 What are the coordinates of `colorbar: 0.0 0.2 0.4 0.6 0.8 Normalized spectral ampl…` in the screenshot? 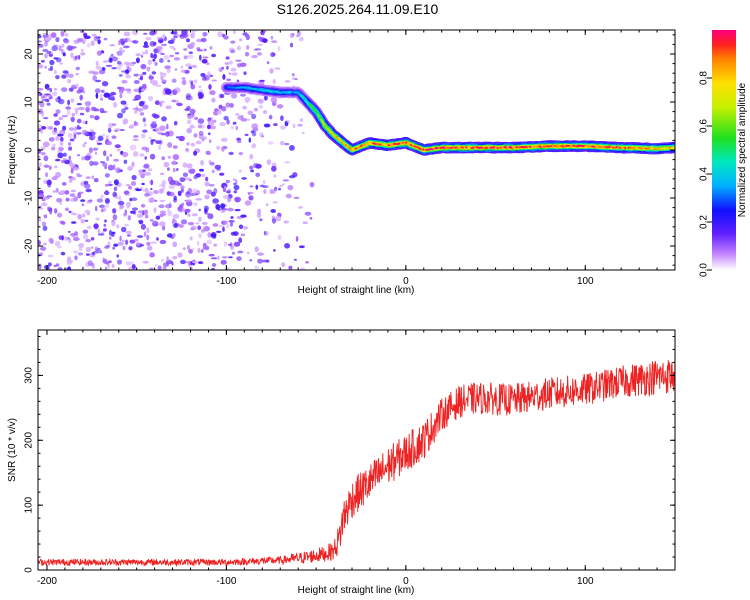 It's located at (723, 153).